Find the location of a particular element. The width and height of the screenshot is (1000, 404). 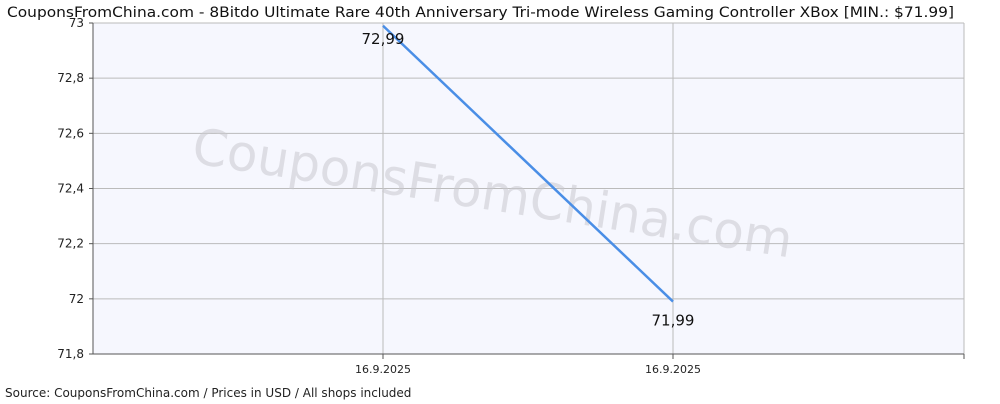

y-tick-label: 73 is located at coordinates (76, 23).